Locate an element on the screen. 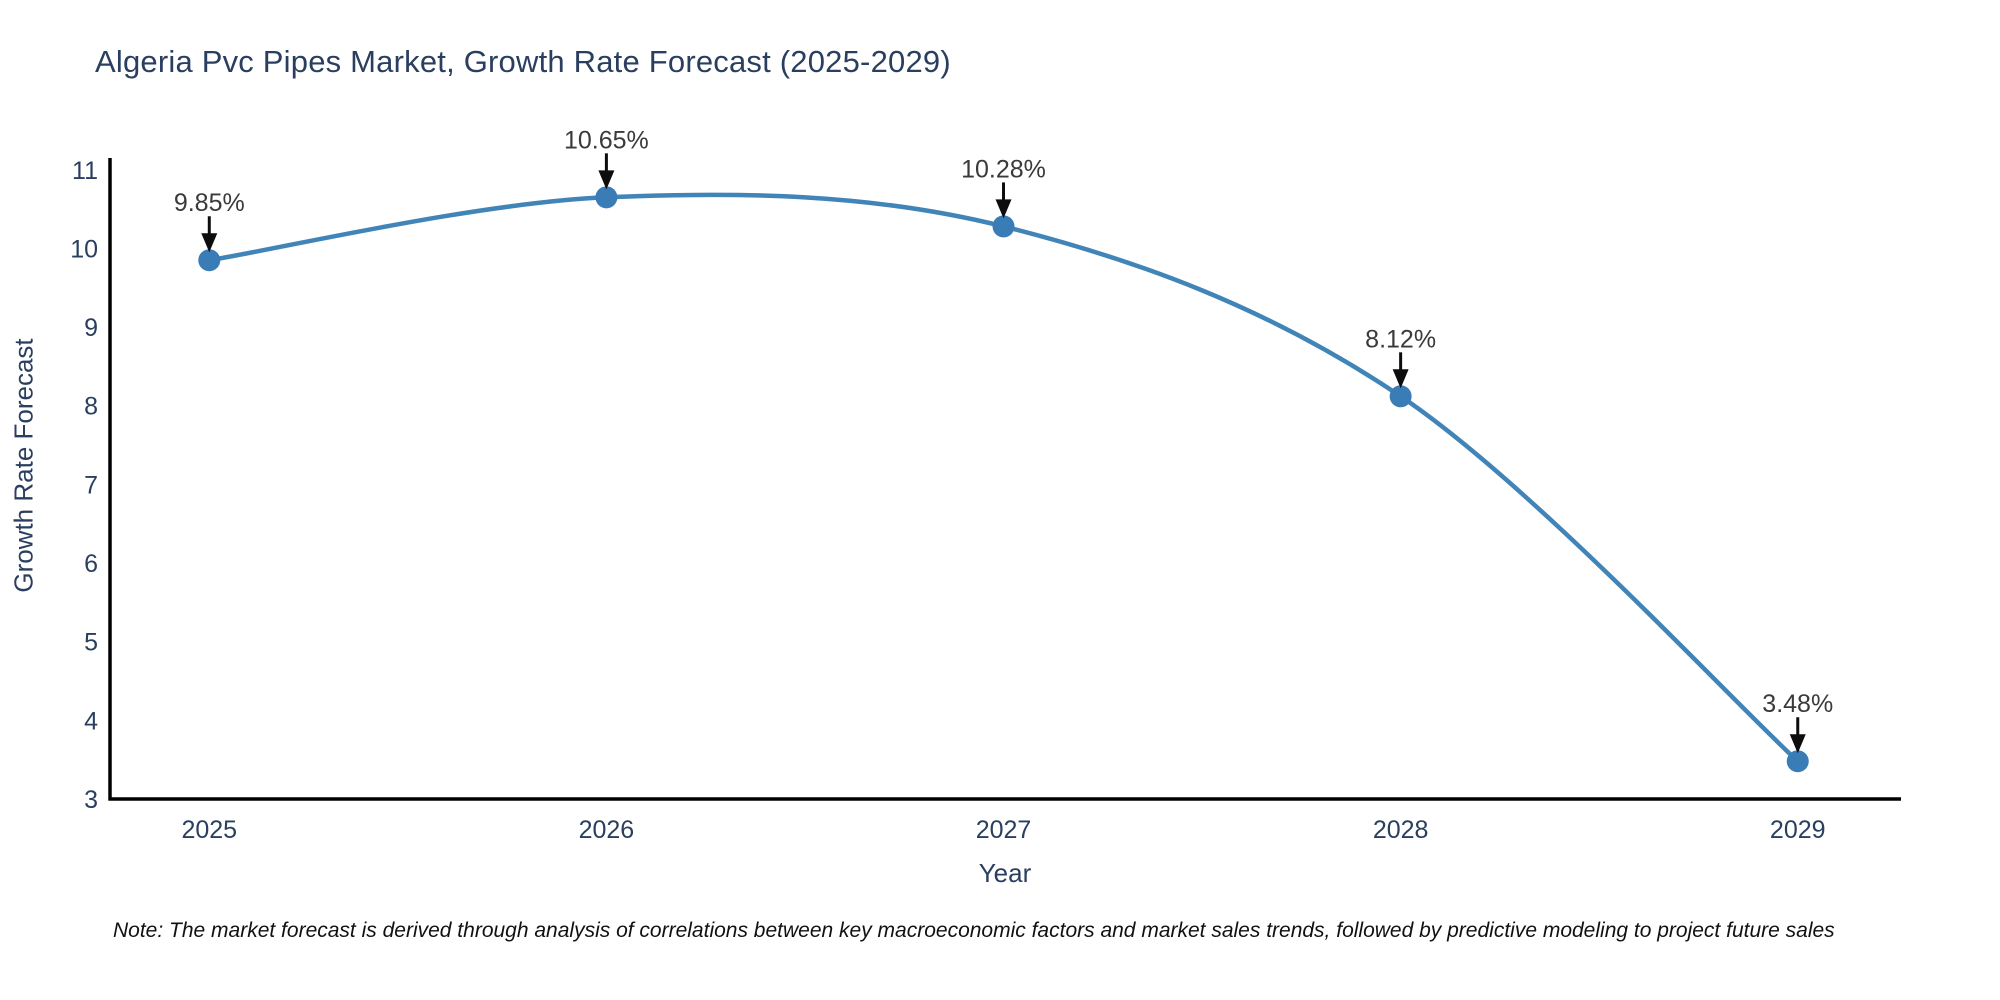  y-tick-label: 8 is located at coordinates (91, 407).